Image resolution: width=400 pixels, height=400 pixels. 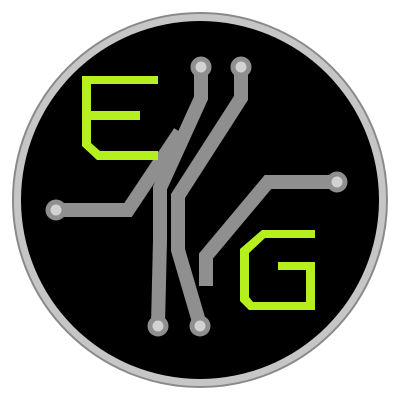 I want to click on pad-top-left, so click(x=201, y=67).